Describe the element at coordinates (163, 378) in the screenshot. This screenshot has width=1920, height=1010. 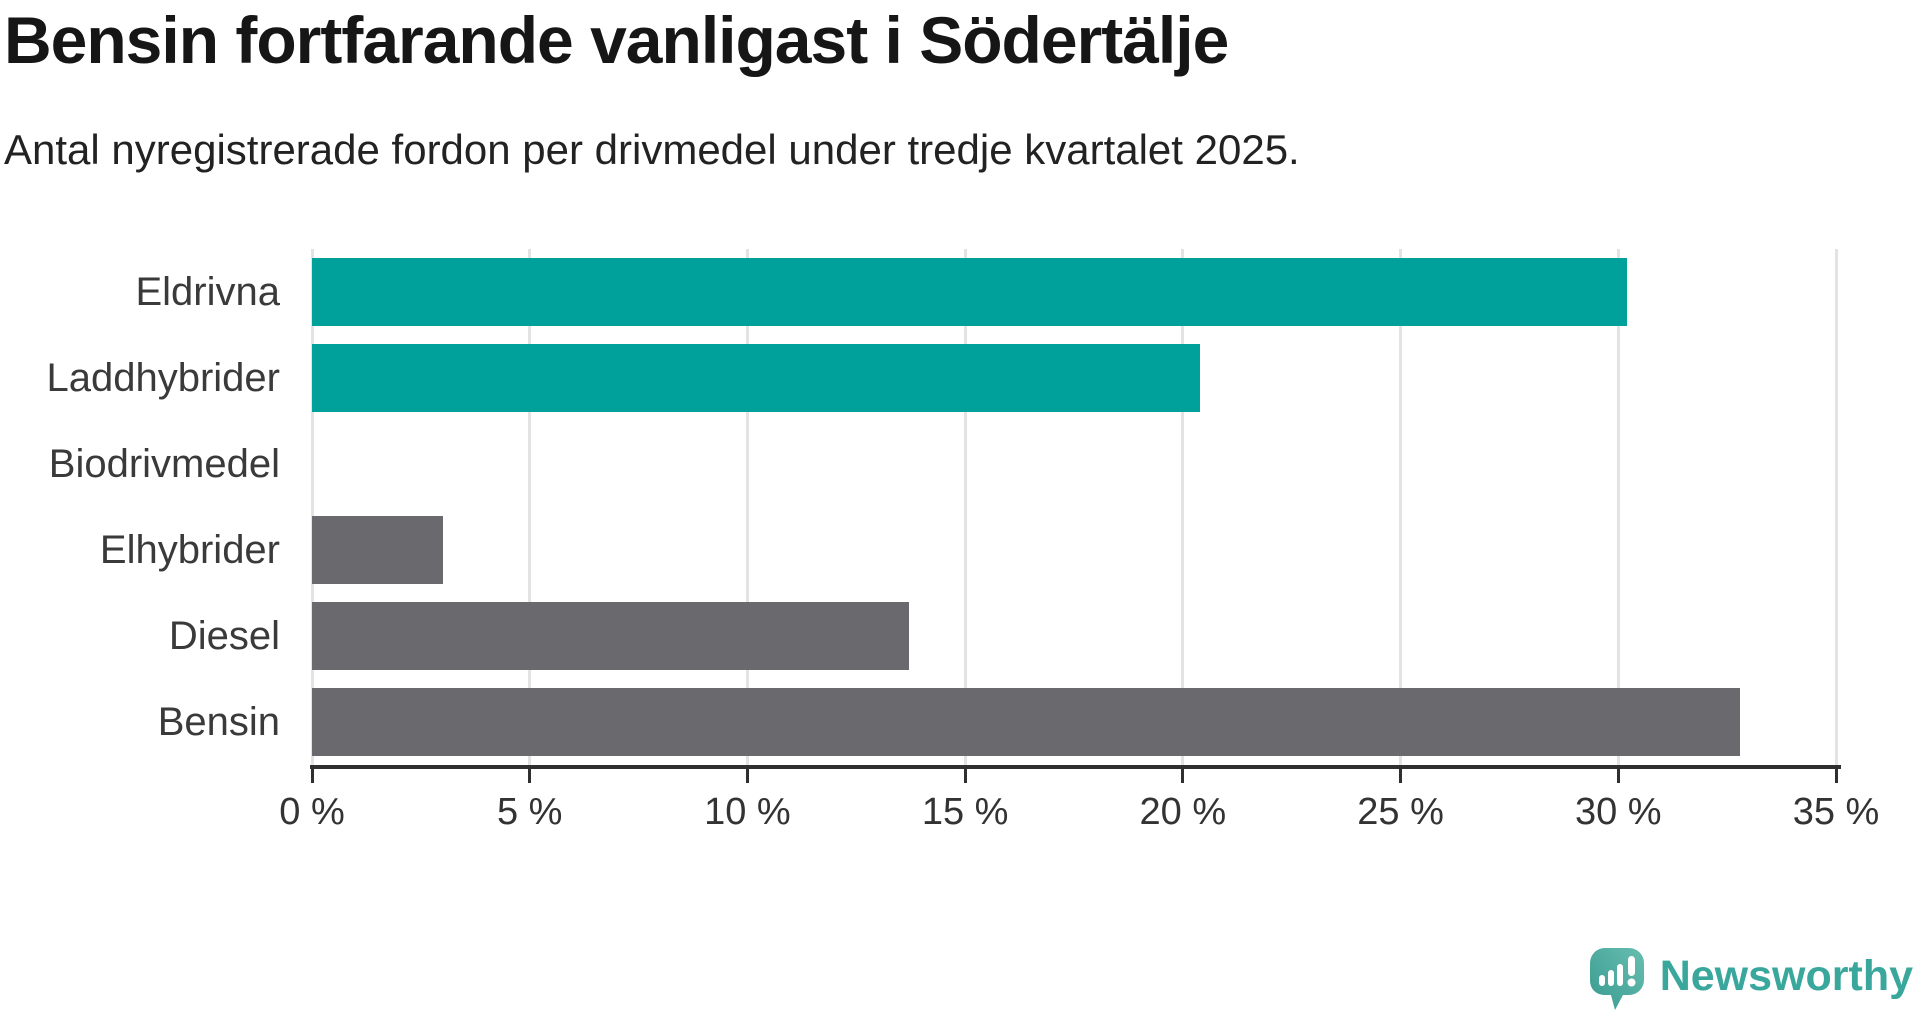
I see `category-label: Laddhybrider` at that location.